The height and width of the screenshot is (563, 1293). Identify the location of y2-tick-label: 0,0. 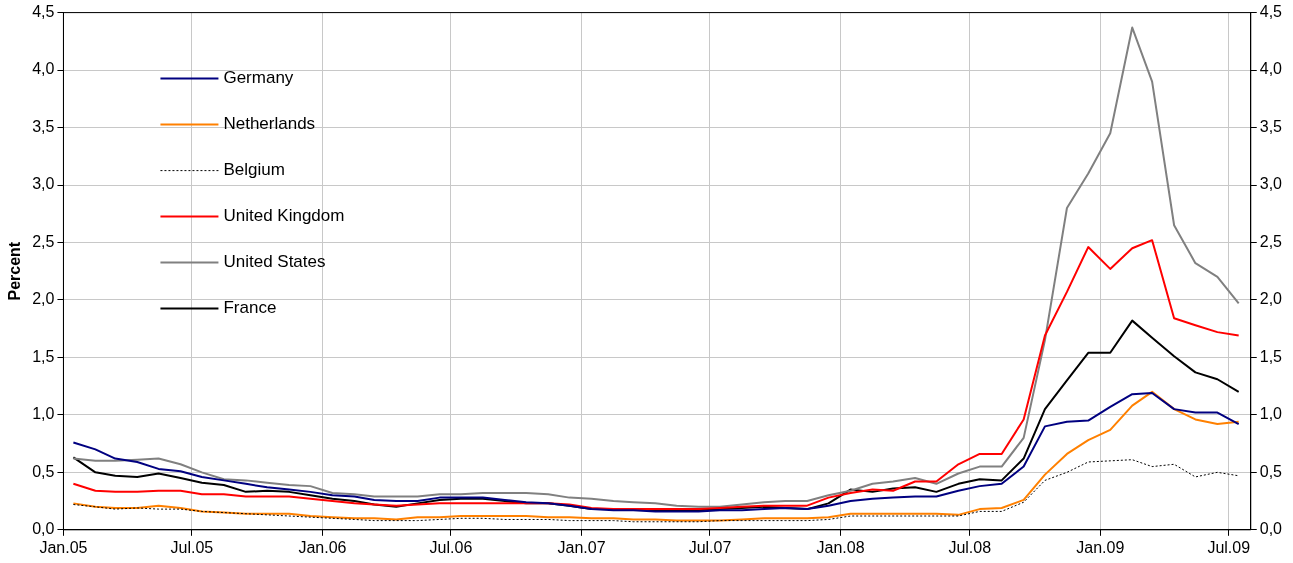
(1271, 529).